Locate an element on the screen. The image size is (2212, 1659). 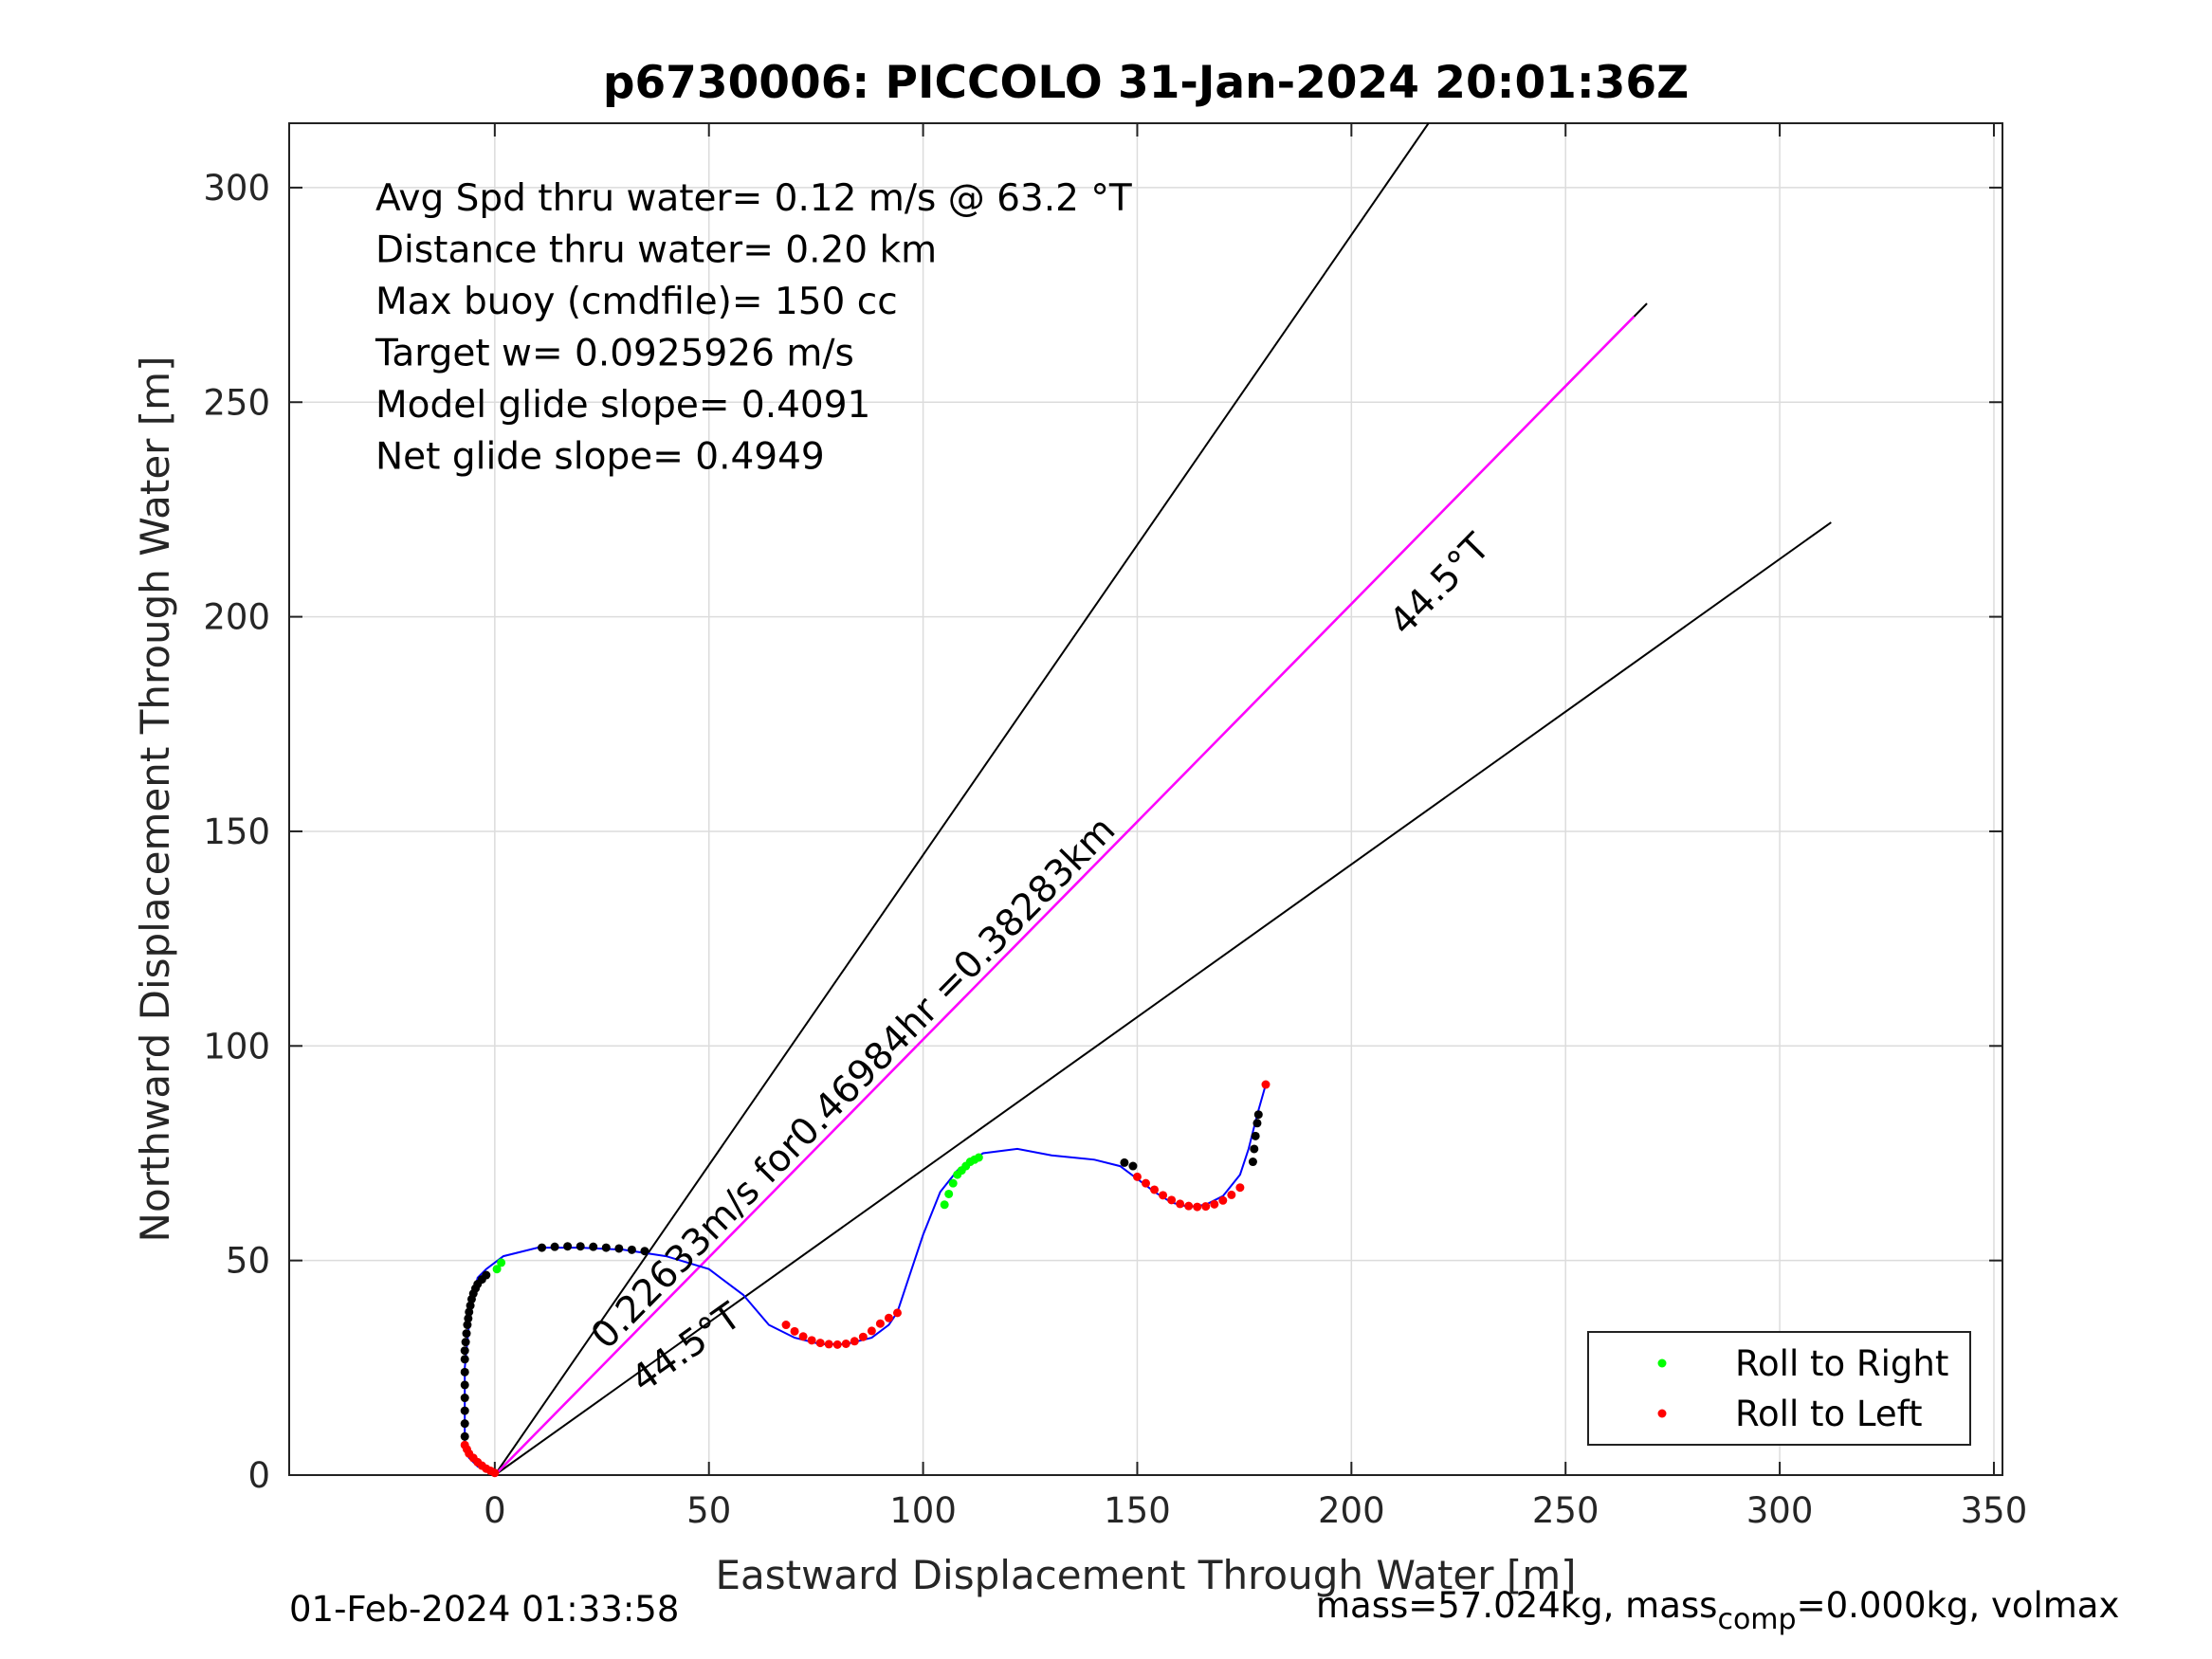
annotation-line: Net glide slope= 0.4949 is located at coordinates (600, 457).